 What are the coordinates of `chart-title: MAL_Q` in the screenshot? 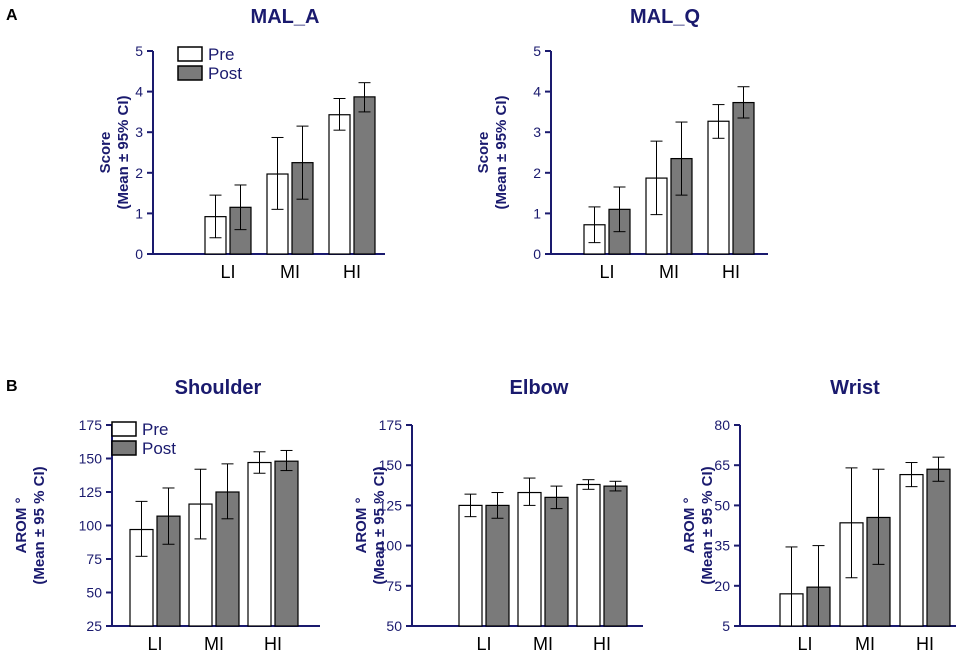 It's located at (665, 17).